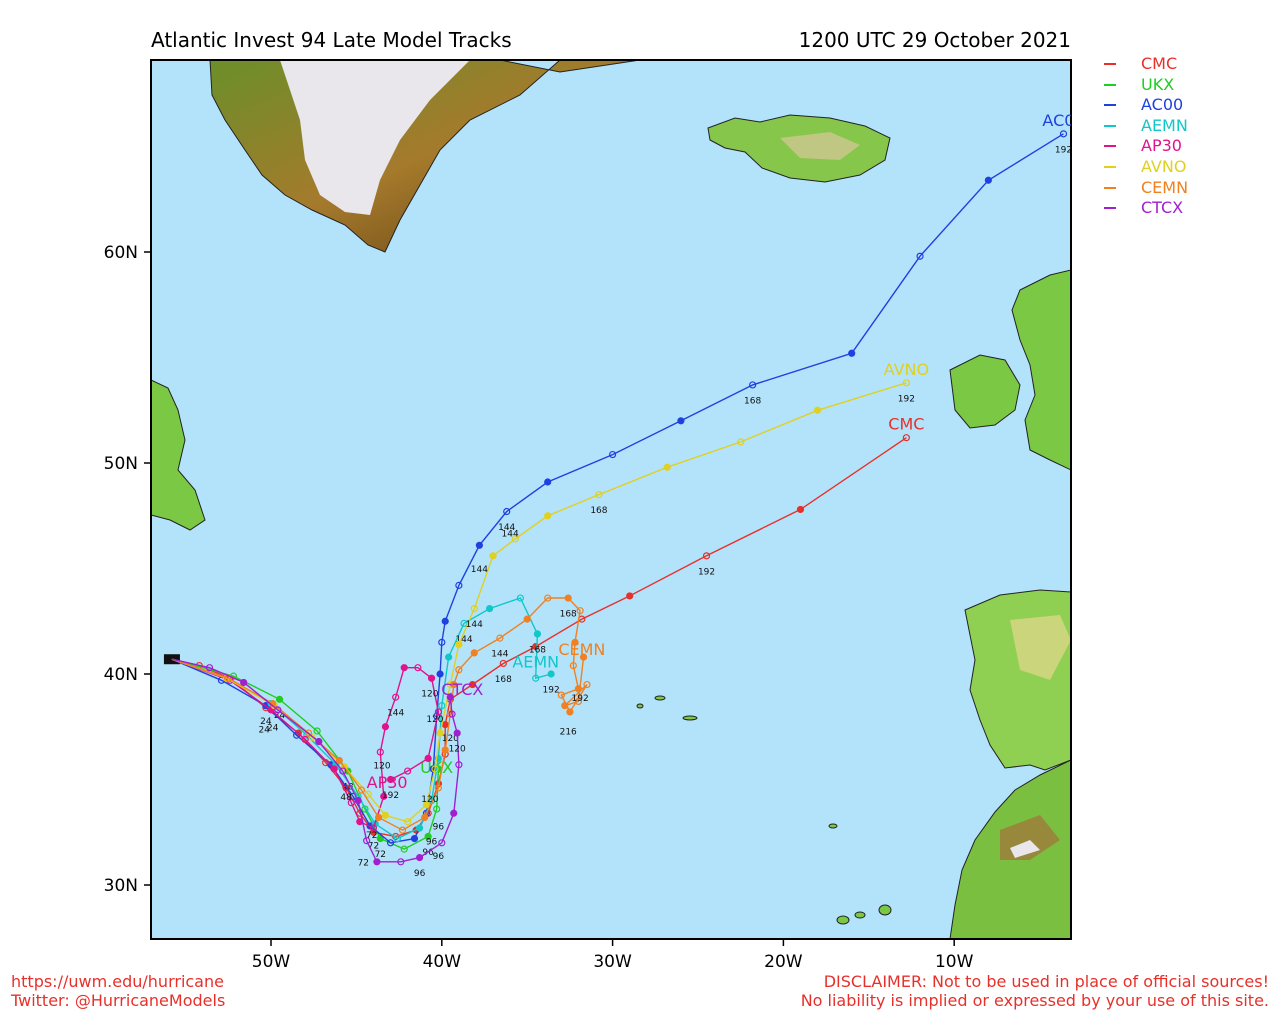 The width and height of the screenshot is (1280, 1024). Describe the element at coordinates (667, 708) in the screenshot. I see `azores` at that location.